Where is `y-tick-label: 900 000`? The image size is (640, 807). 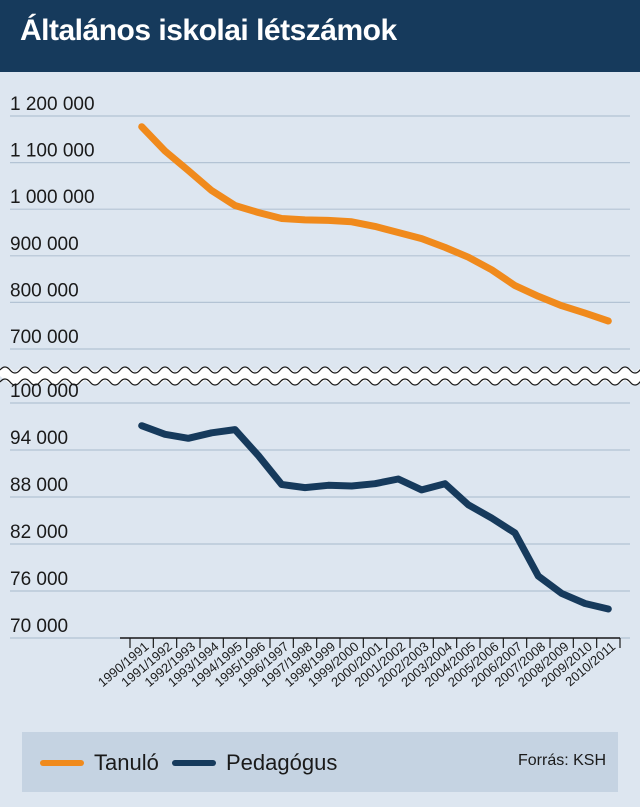 y-tick-label: 900 000 is located at coordinates (44, 244).